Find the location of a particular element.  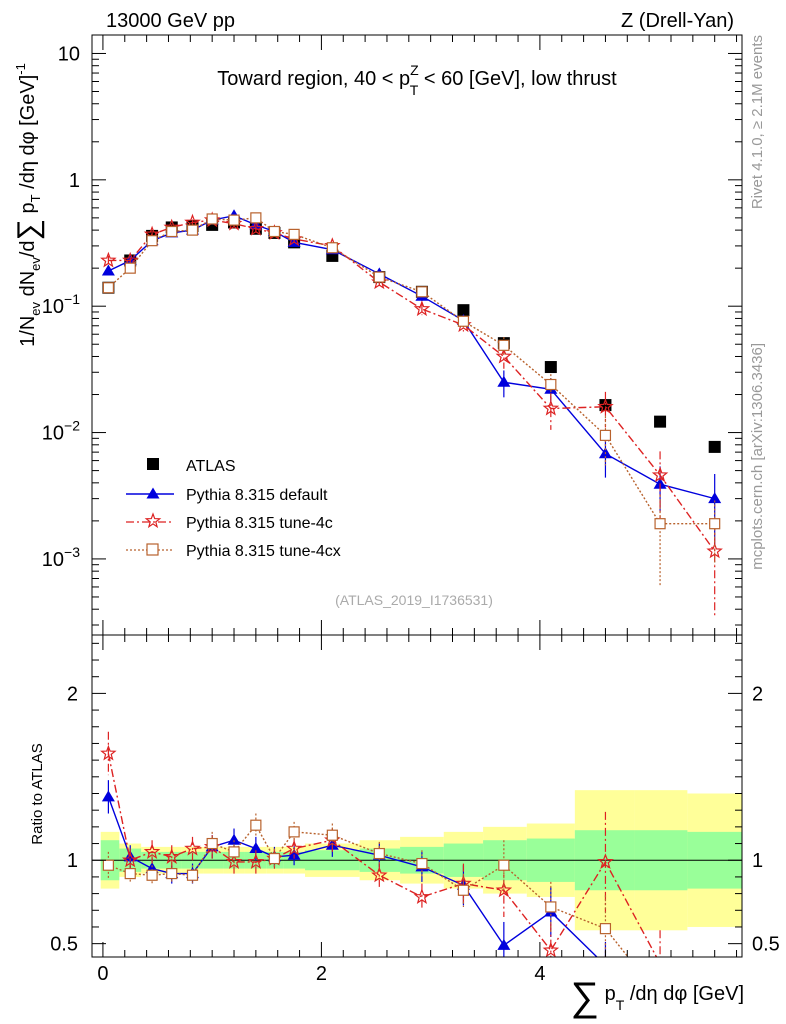

main-ytick-label-1: 10⁻² is located at coordinates (61, 431).